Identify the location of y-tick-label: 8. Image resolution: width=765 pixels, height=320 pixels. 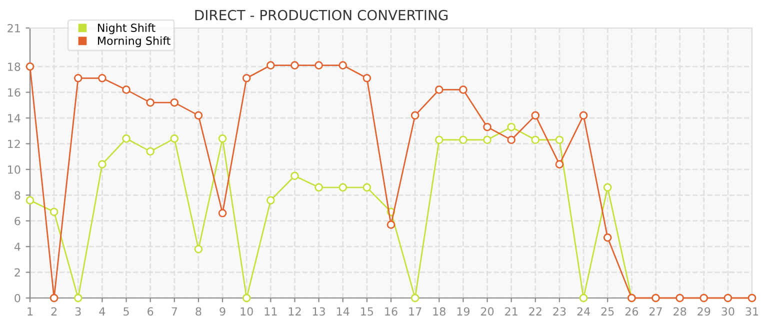
(17, 195).